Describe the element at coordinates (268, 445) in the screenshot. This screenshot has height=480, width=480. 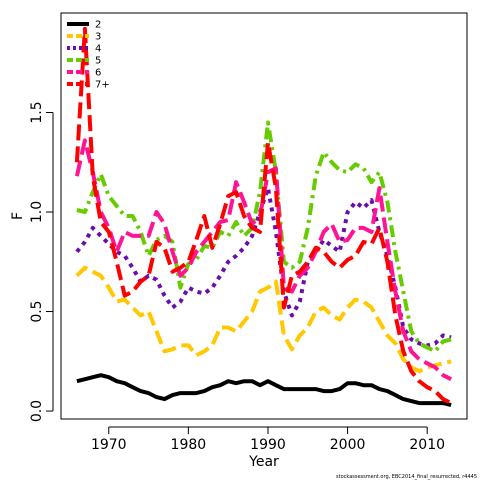
I see `x-tick-label: 1990` at that location.